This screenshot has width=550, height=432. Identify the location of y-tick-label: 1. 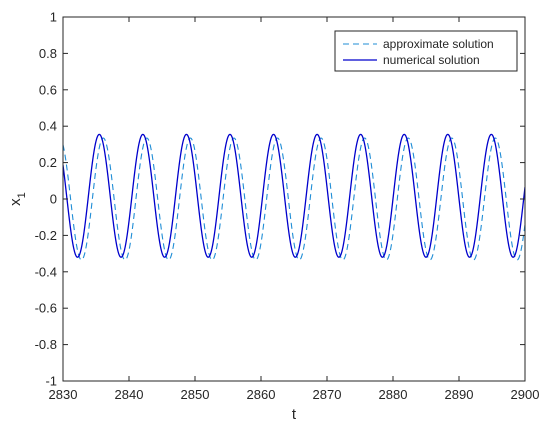
(53, 17).